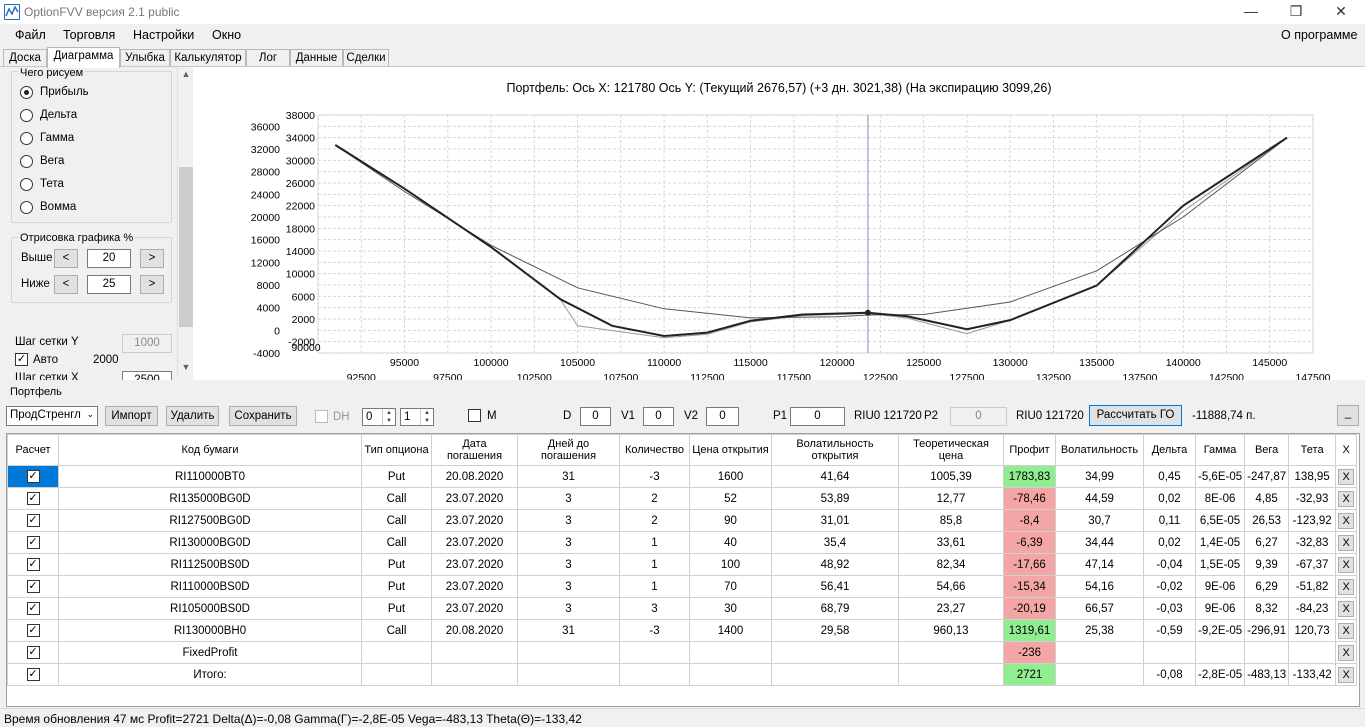 This screenshot has width=1365, height=727. What do you see at coordinates (89, 35) in the screenshot?
I see `menu-trading: Торговля` at bounding box center [89, 35].